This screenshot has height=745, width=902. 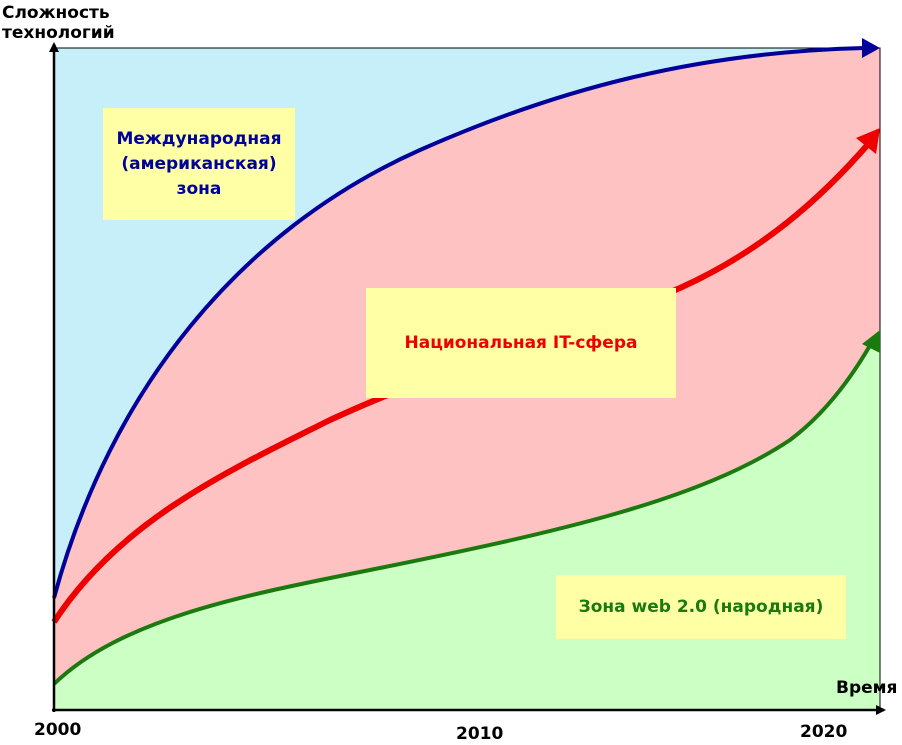 I want to click on web20-arrowhead, so click(x=871, y=341).